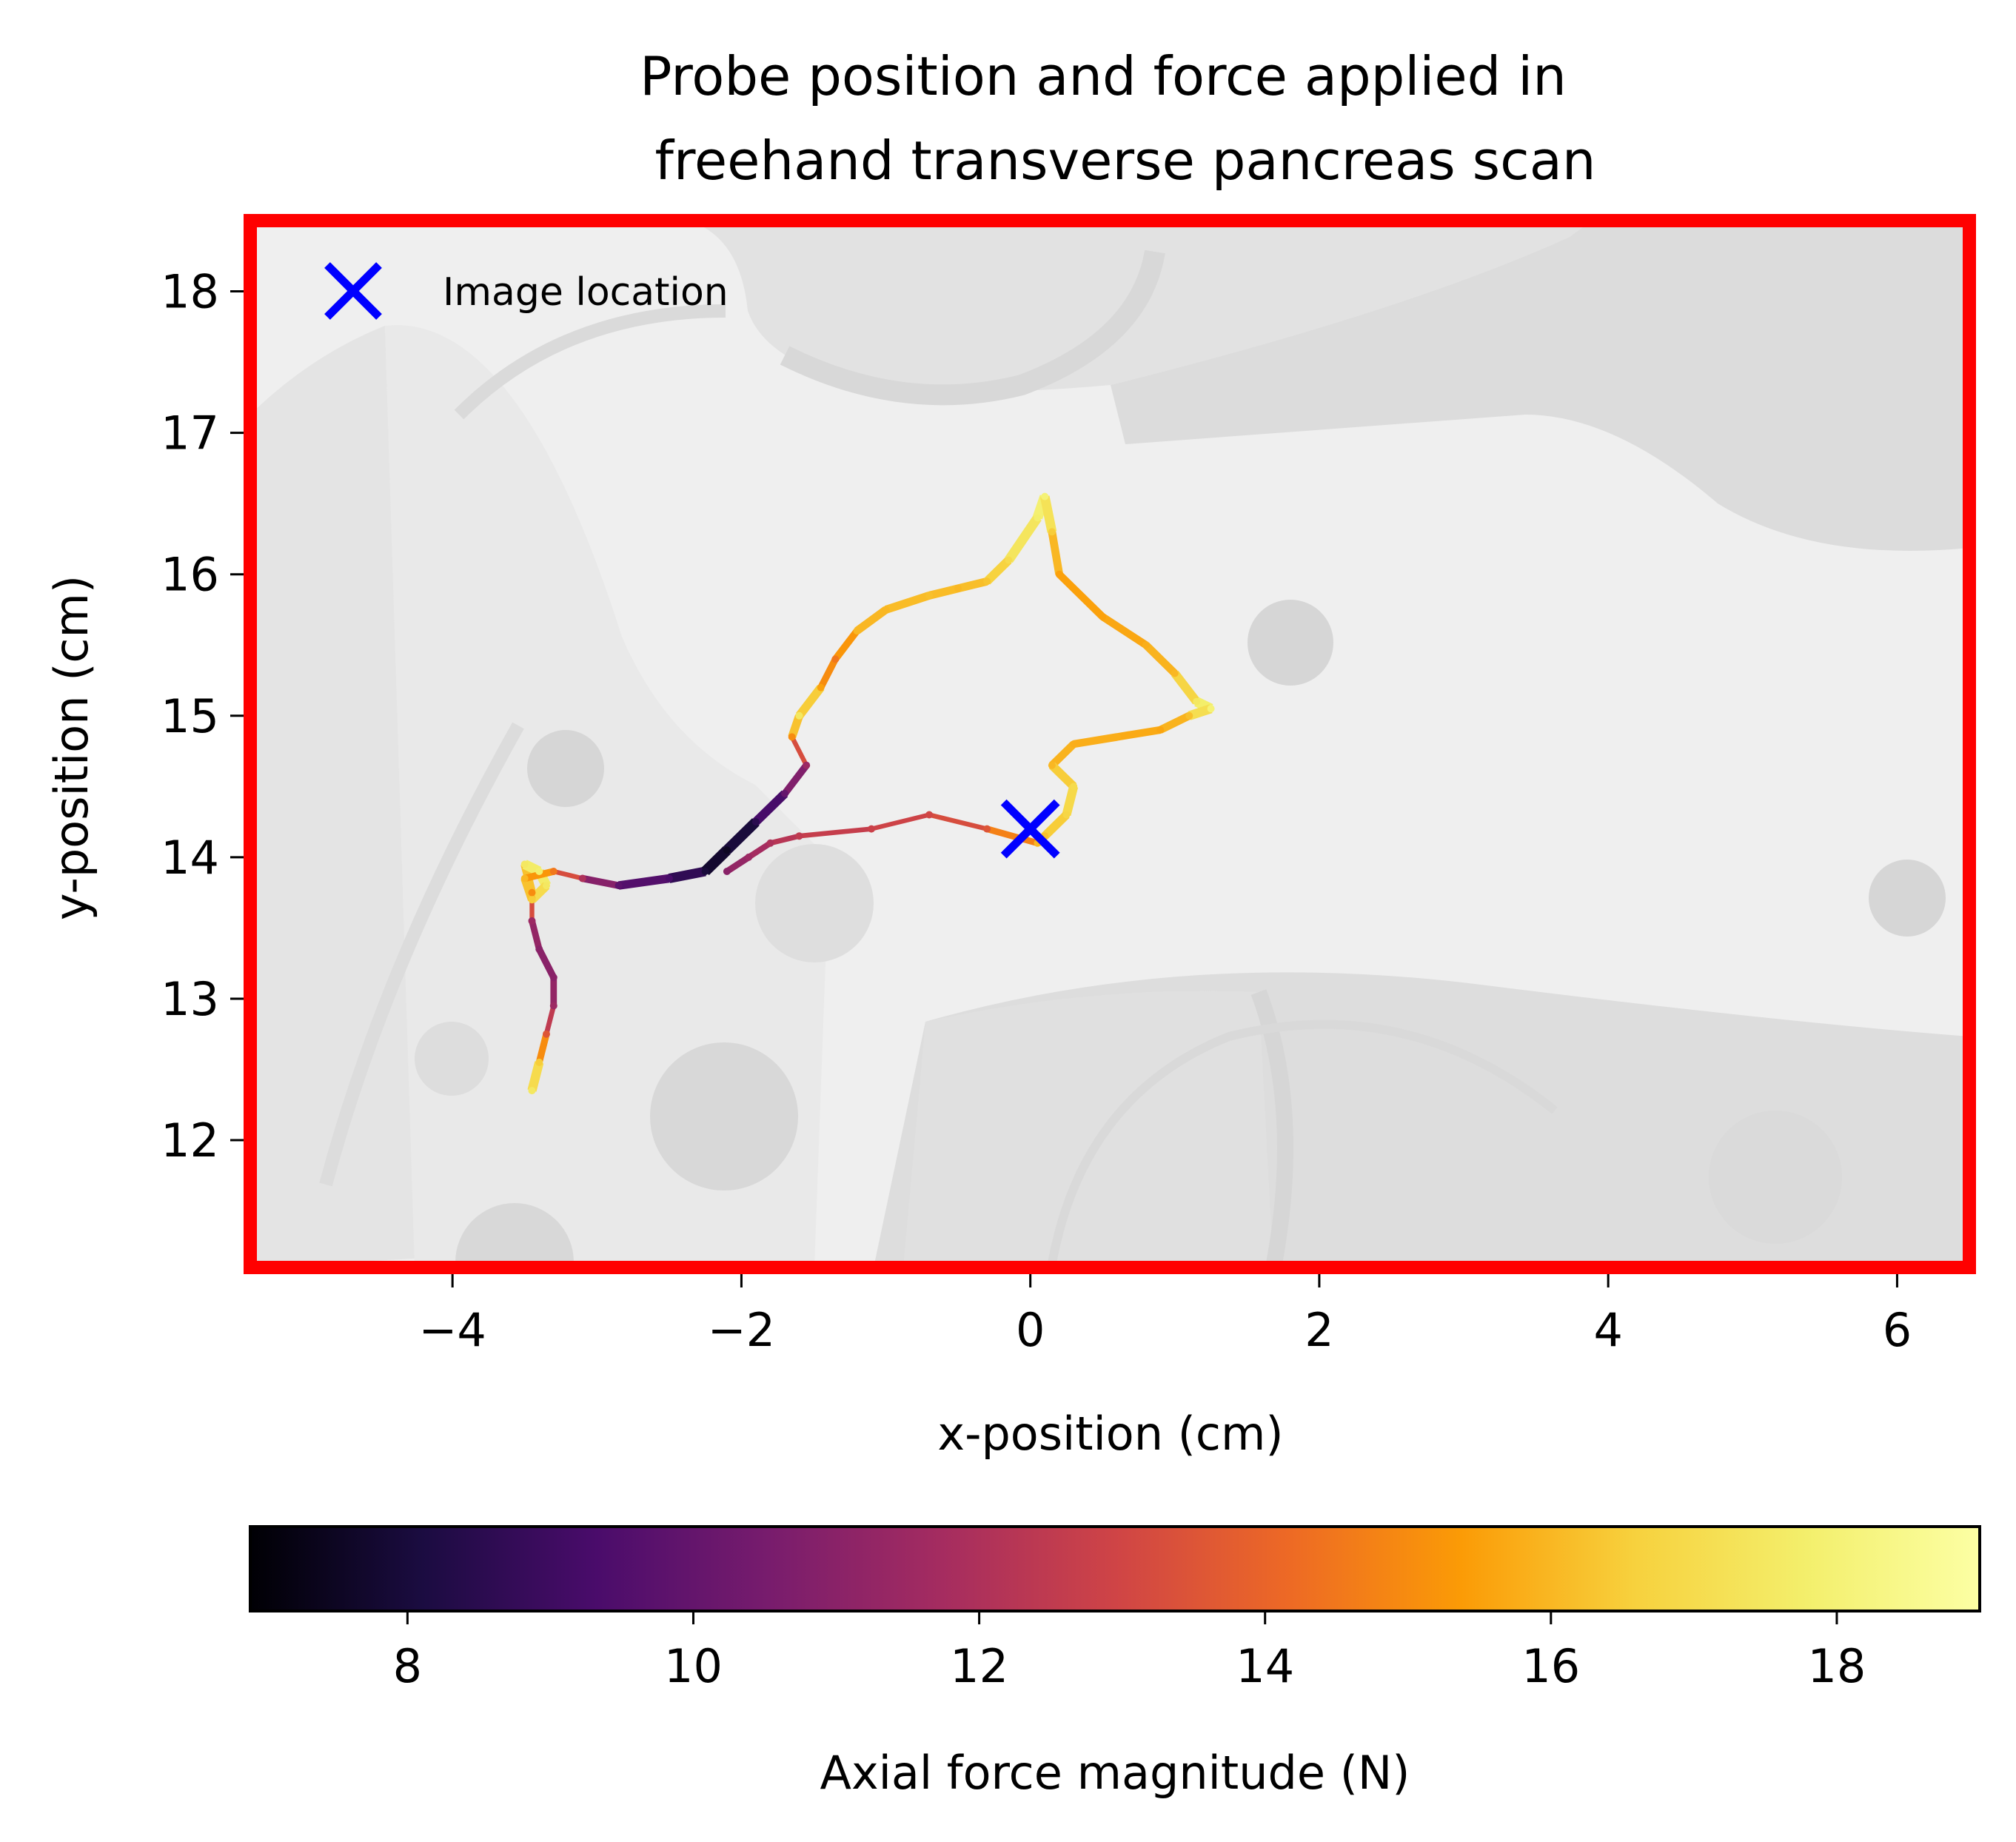  What do you see at coordinates (190, 292) in the screenshot?
I see `y-tick-label: 18` at bounding box center [190, 292].